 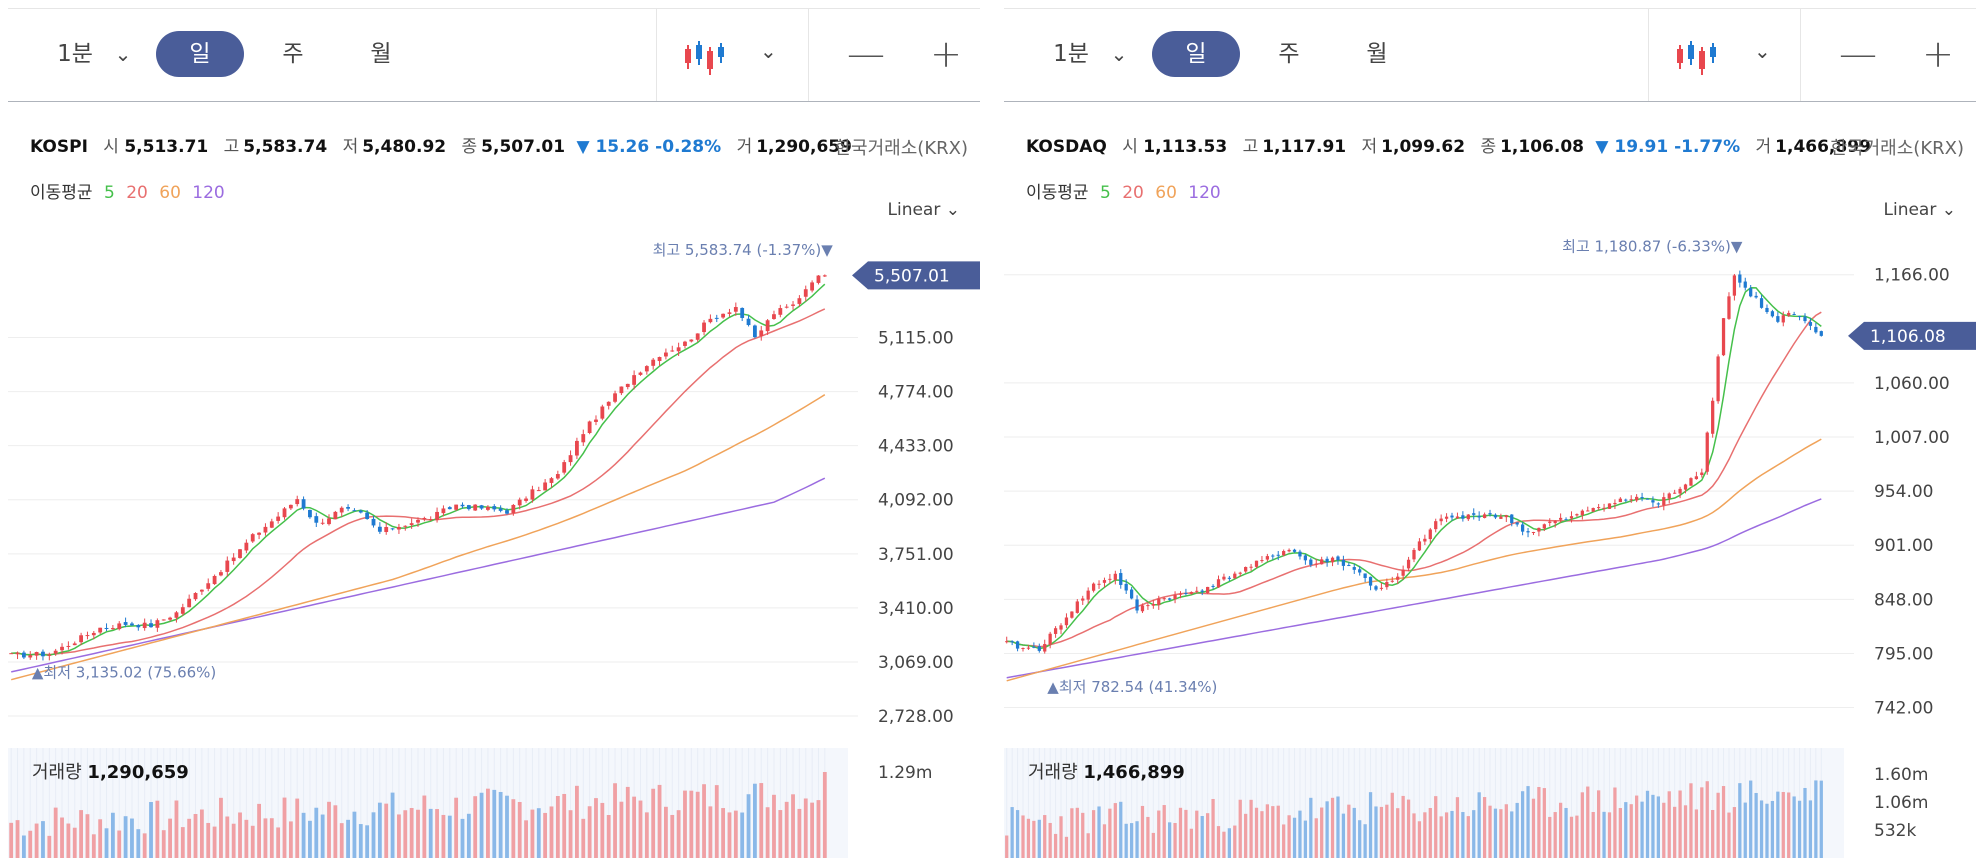 I want to click on volume-chart: 1.60m 1.06m 532k, so click(x=1490, y=803).